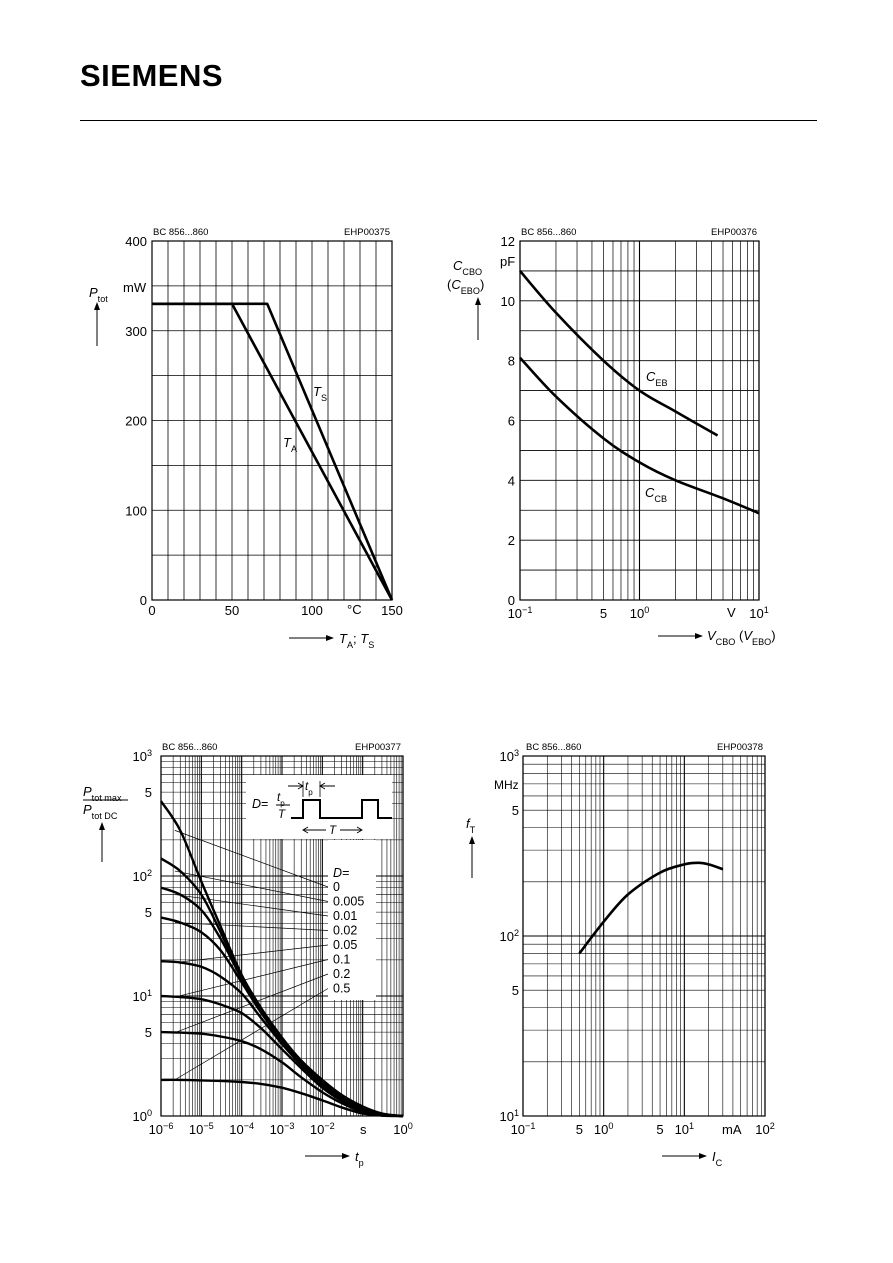 The width and height of the screenshot is (893, 1263). Describe the element at coordinates (336, 887) in the screenshot. I see `legend-label: 0` at that location.